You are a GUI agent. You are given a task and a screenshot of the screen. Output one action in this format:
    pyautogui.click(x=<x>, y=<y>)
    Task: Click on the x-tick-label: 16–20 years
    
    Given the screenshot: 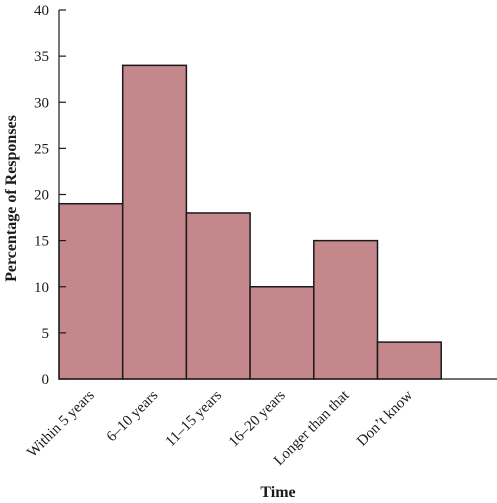 What is the action you would take?
    pyautogui.click(x=257, y=418)
    